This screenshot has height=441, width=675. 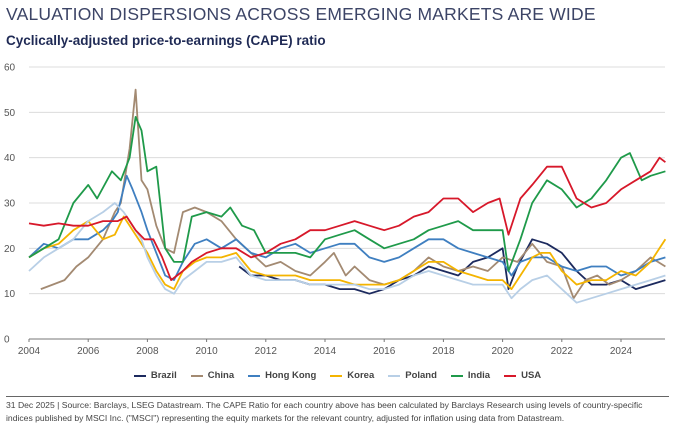 I want to click on x-tick-label: 2008, so click(x=147, y=351).